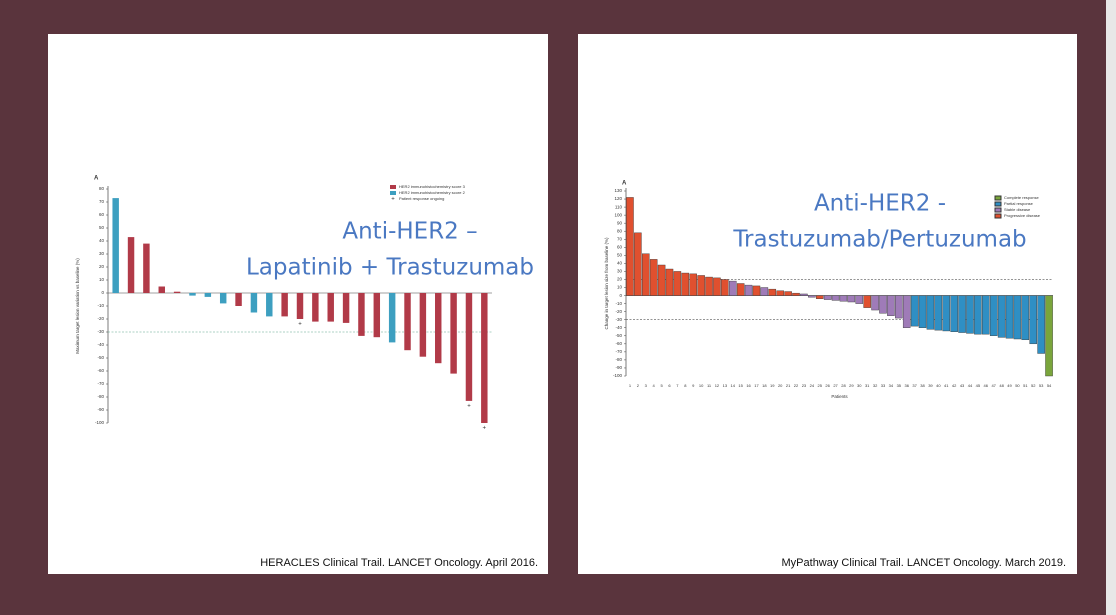  I want to click on y-tick-label: 110, so click(619, 206).